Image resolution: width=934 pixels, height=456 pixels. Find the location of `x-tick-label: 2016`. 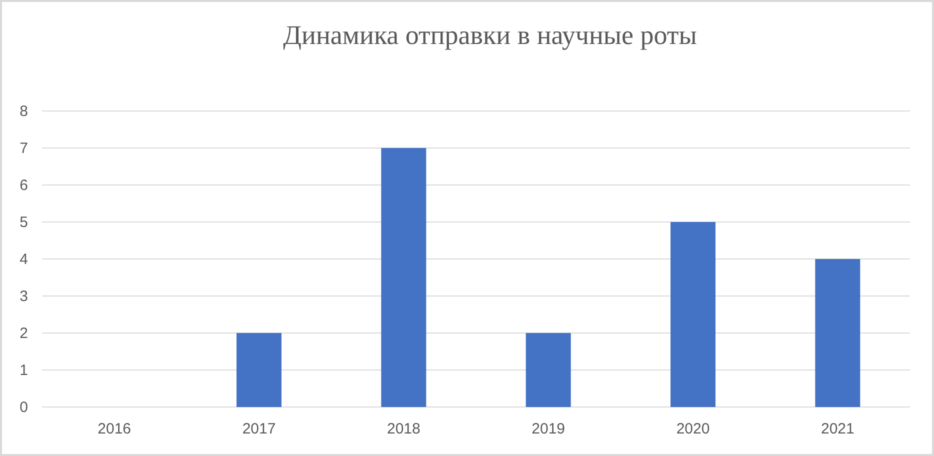

x-tick-label: 2016 is located at coordinates (115, 429).